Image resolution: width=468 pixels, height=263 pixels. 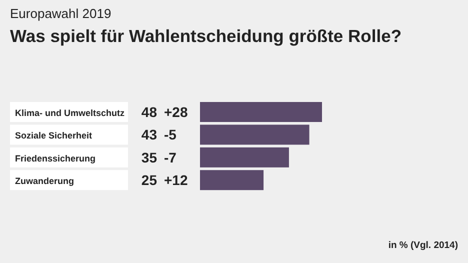 What do you see at coordinates (170, 157) in the screenshot?
I see `text: -7` at bounding box center [170, 157].